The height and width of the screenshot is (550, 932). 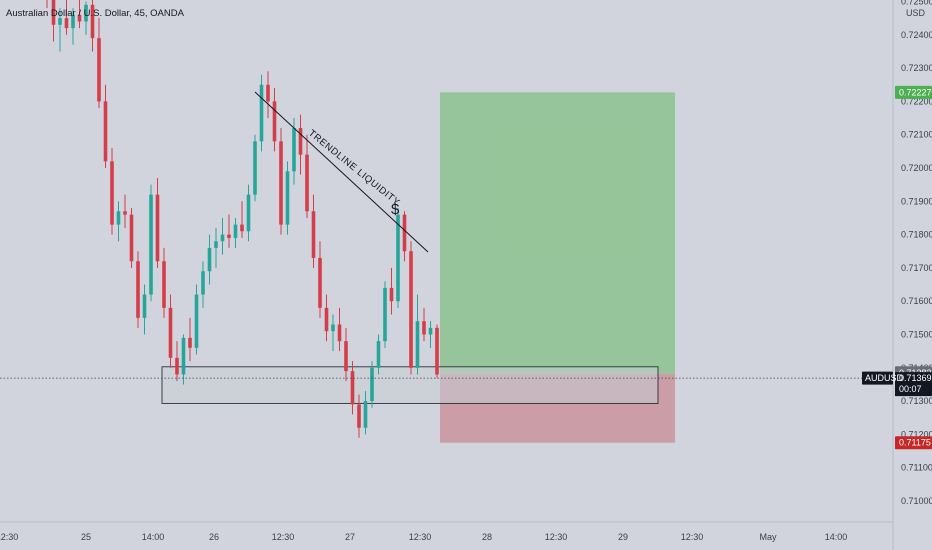 What do you see at coordinates (916, 168) in the screenshot?
I see `price-tick-label: 0.72000` at bounding box center [916, 168].